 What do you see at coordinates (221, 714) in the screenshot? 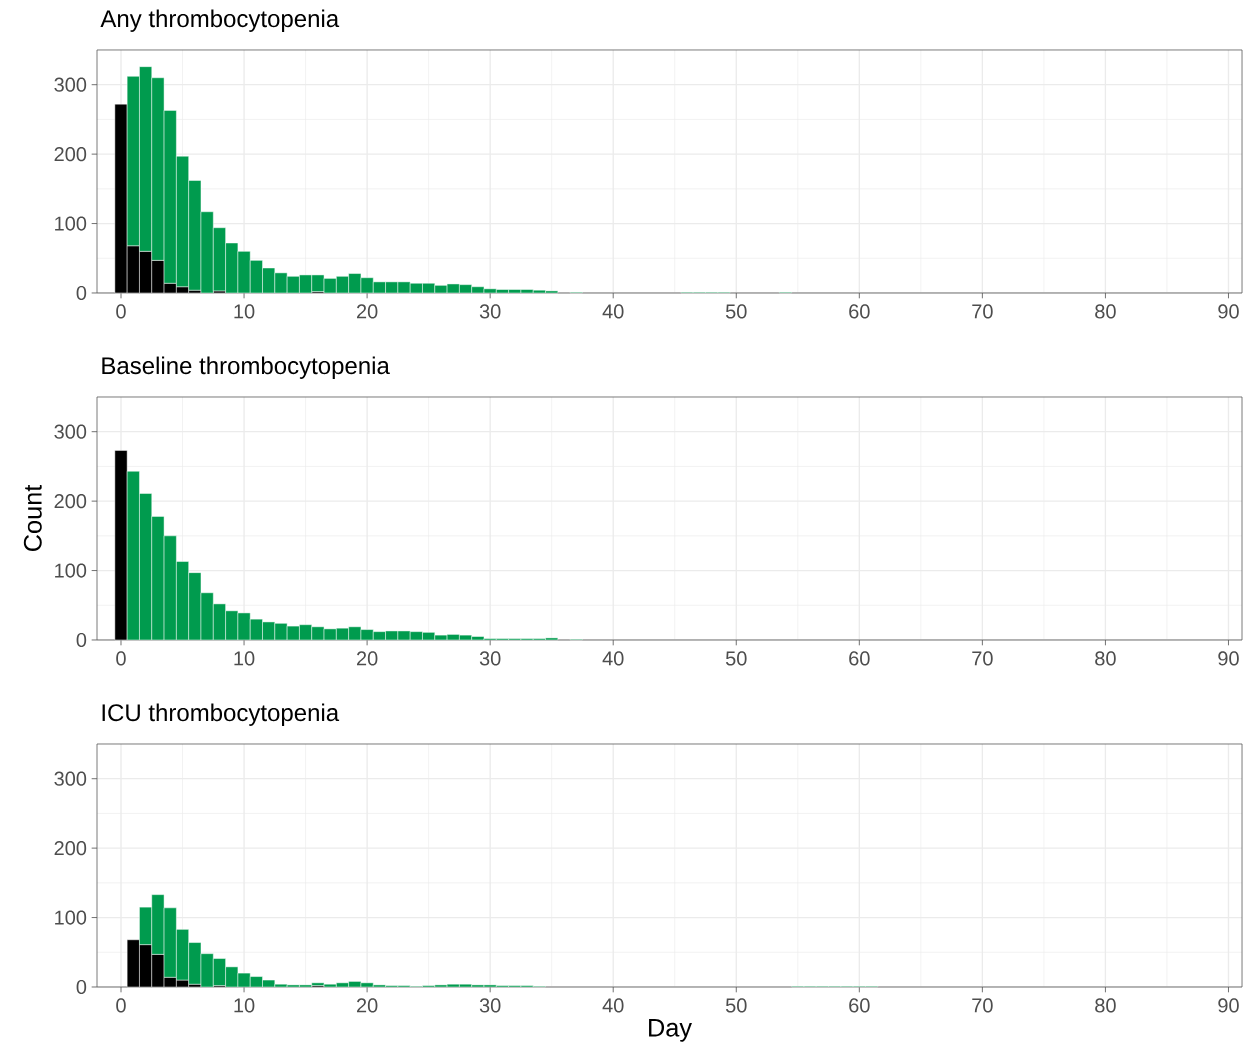
I see `chart-title: ICU thrombocytopenia` at bounding box center [221, 714].